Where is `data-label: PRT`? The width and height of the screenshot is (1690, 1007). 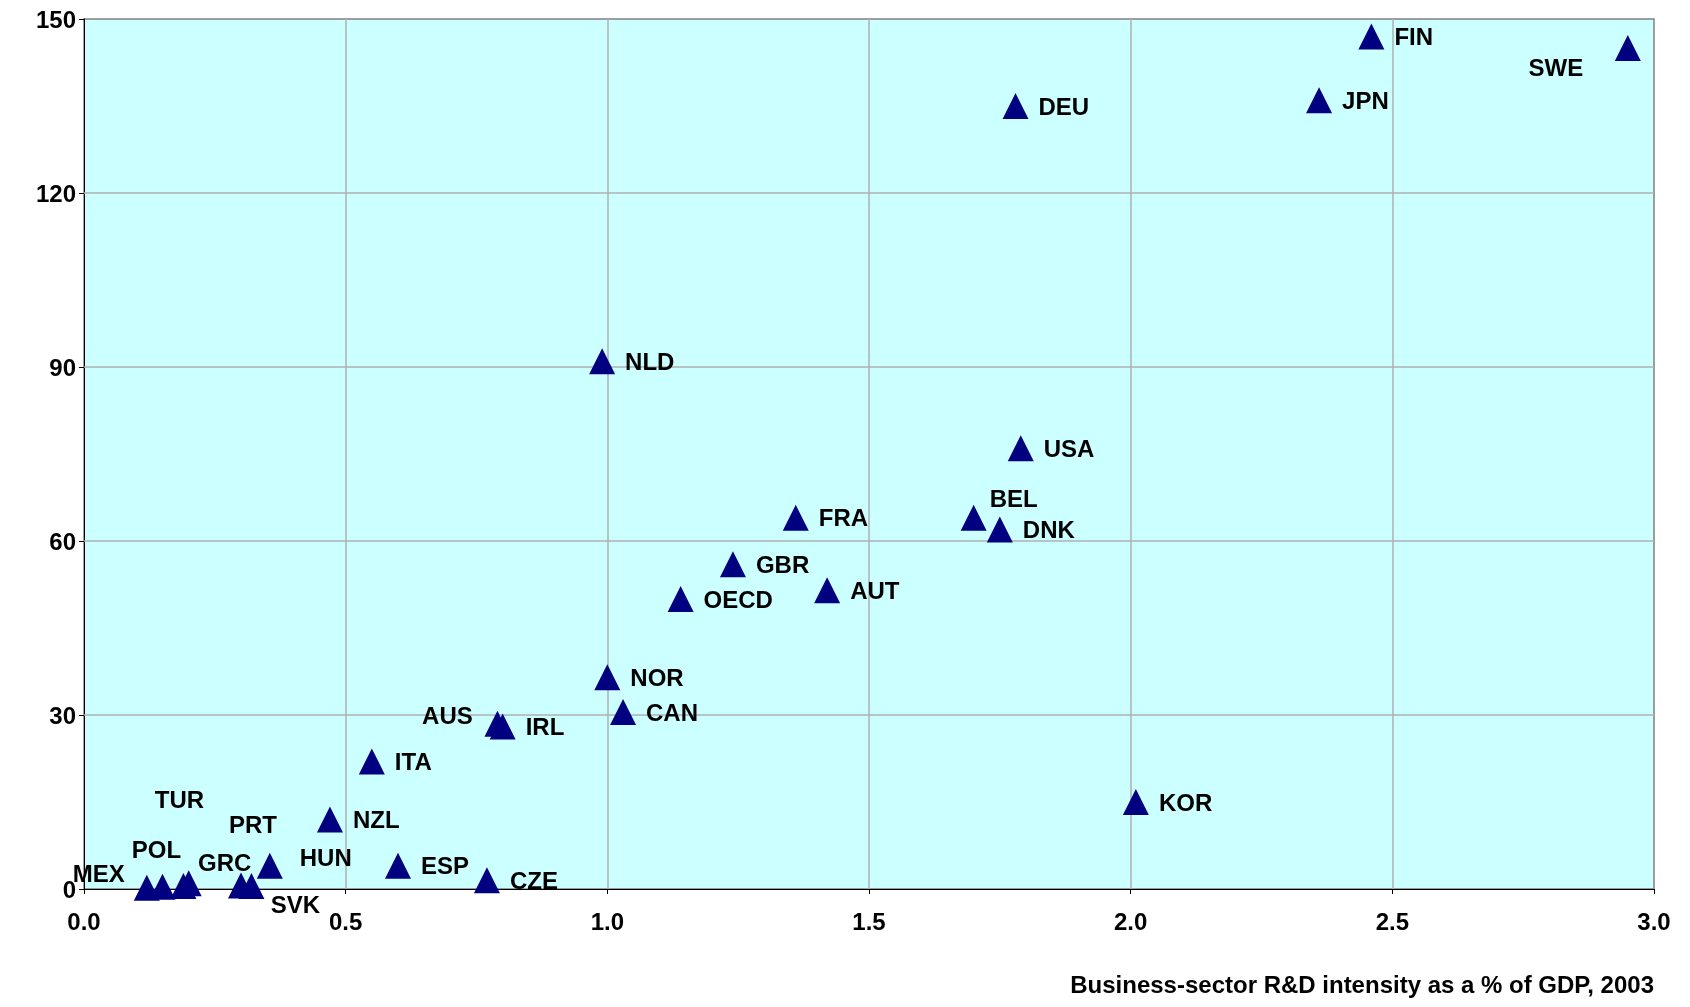 data-label: PRT is located at coordinates (253, 825).